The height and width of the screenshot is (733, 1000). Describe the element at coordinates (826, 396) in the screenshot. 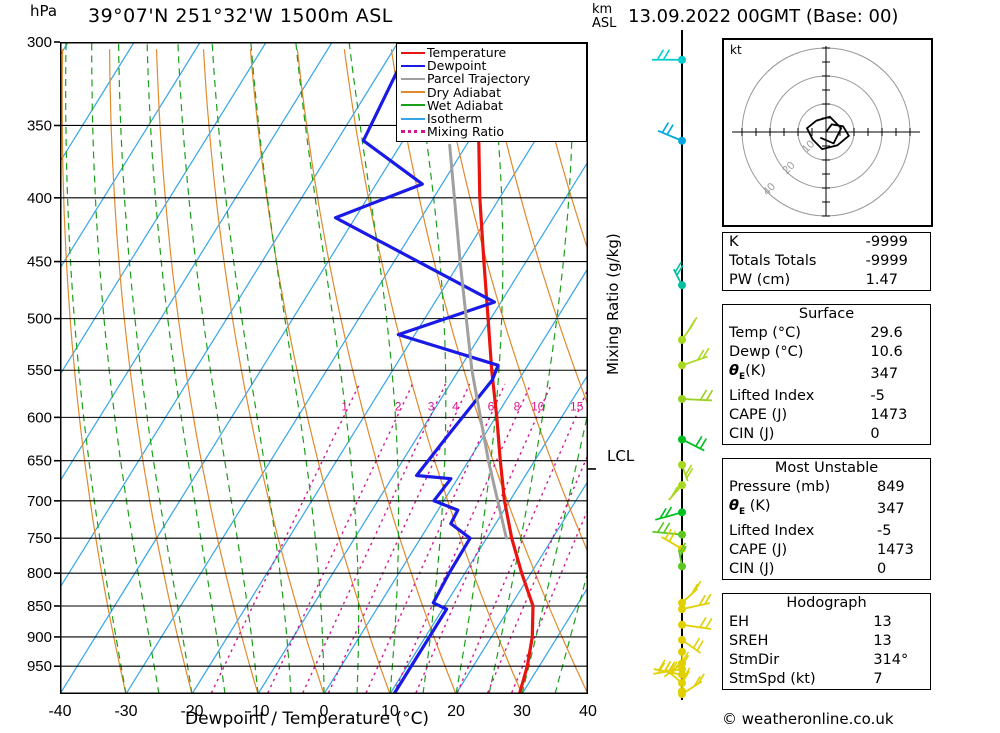

I see `stat-row: Lifted Index -5` at that location.